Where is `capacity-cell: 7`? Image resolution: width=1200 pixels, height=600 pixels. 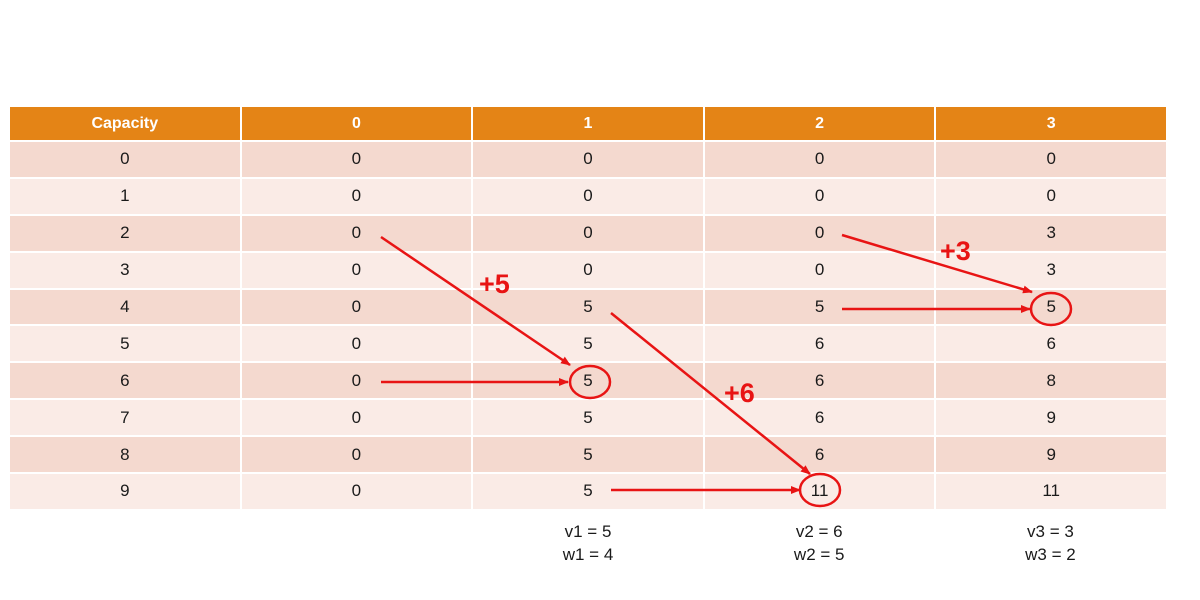
capacity-cell: 7 is located at coordinates (126, 419).